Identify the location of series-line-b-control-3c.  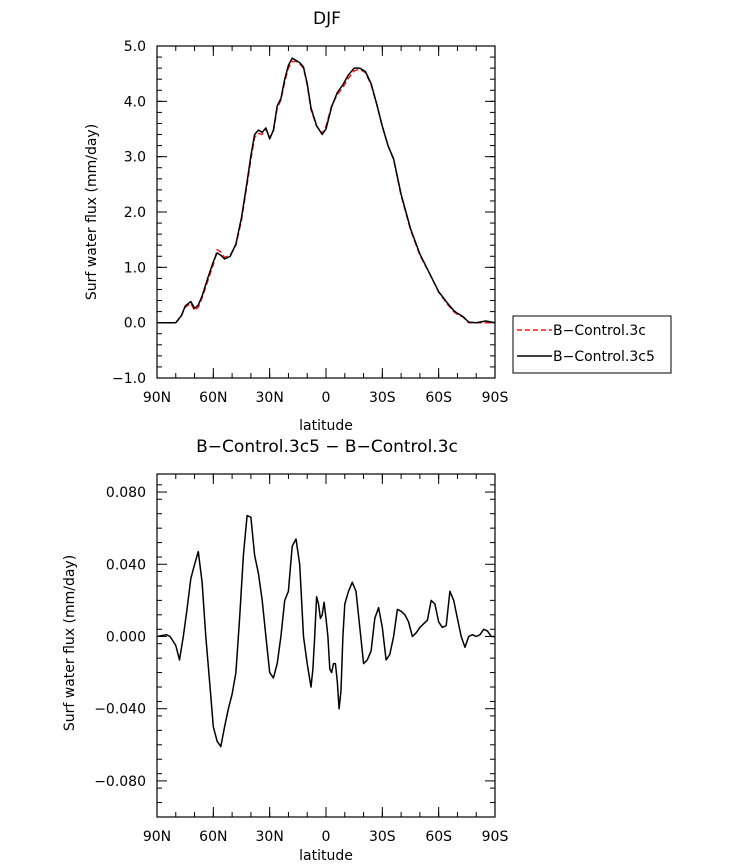
(326, 192).